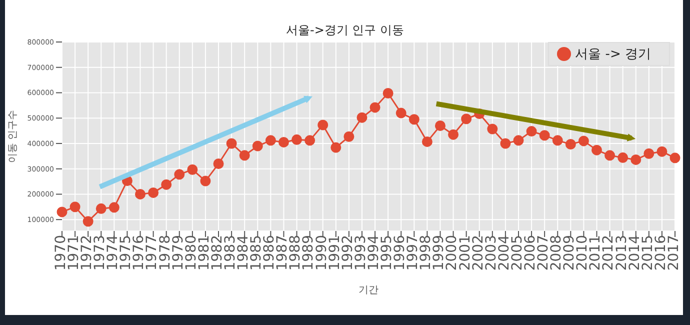 The height and width of the screenshot is (325, 690). What do you see at coordinates (368, 290) in the screenshot?
I see `x-axis-title: 기간` at bounding box center [368, 290].